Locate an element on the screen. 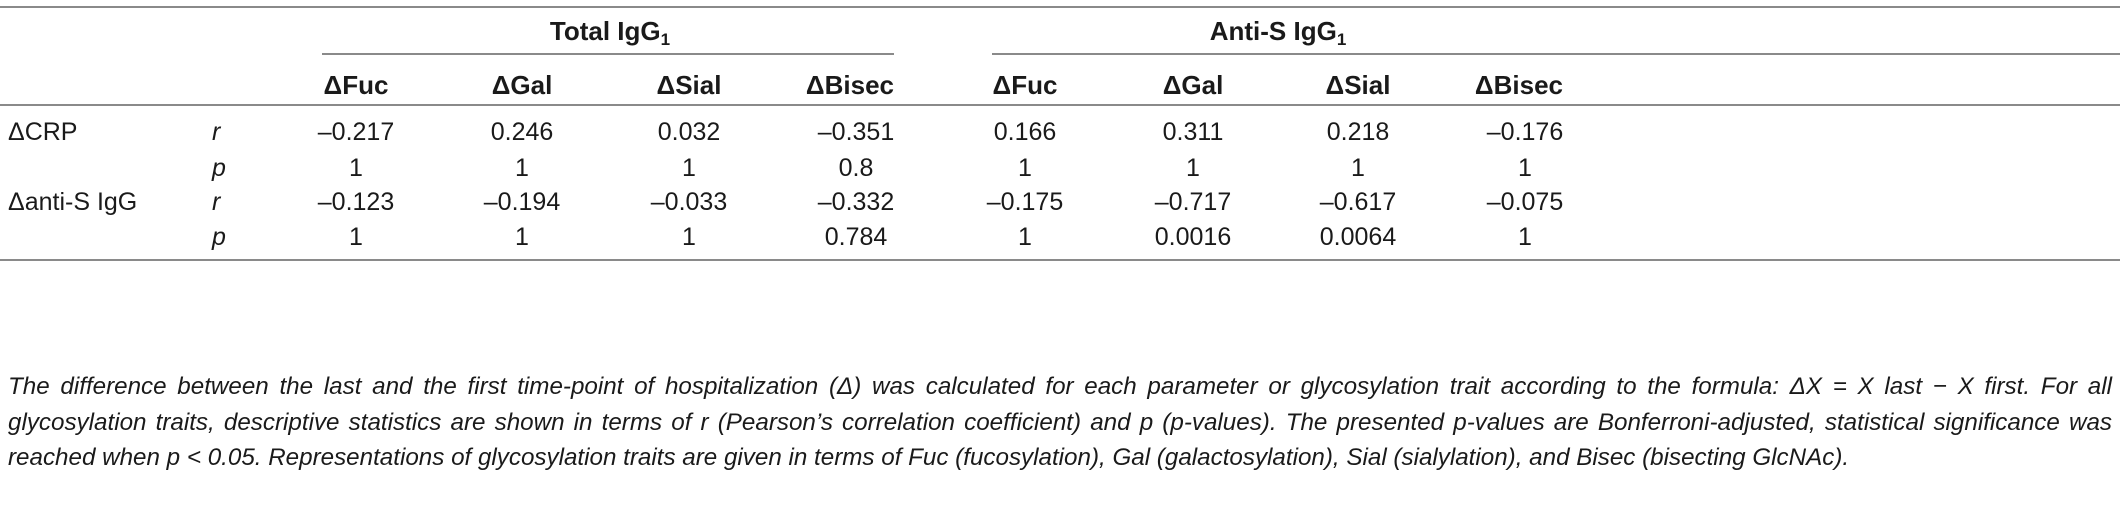  table-cell: 0.246 is located at coordinates (522, 132).